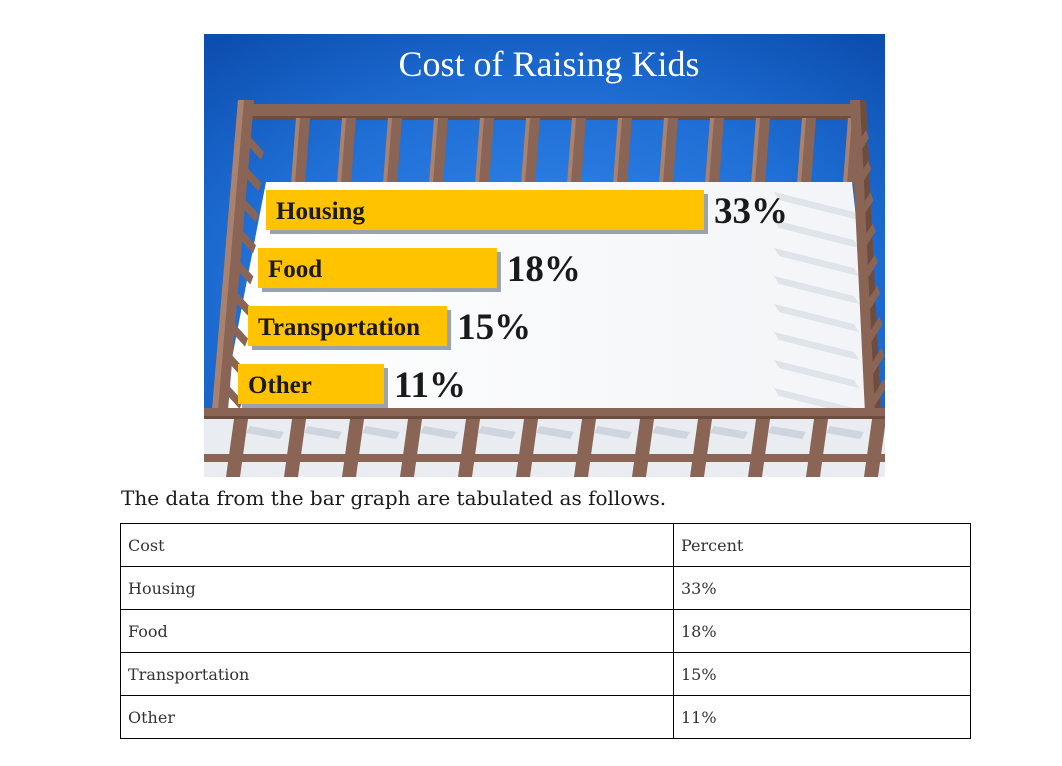 This screenshot has width=1062, height=766. I want to click on table-row: Food 18%, so click(545, 631).